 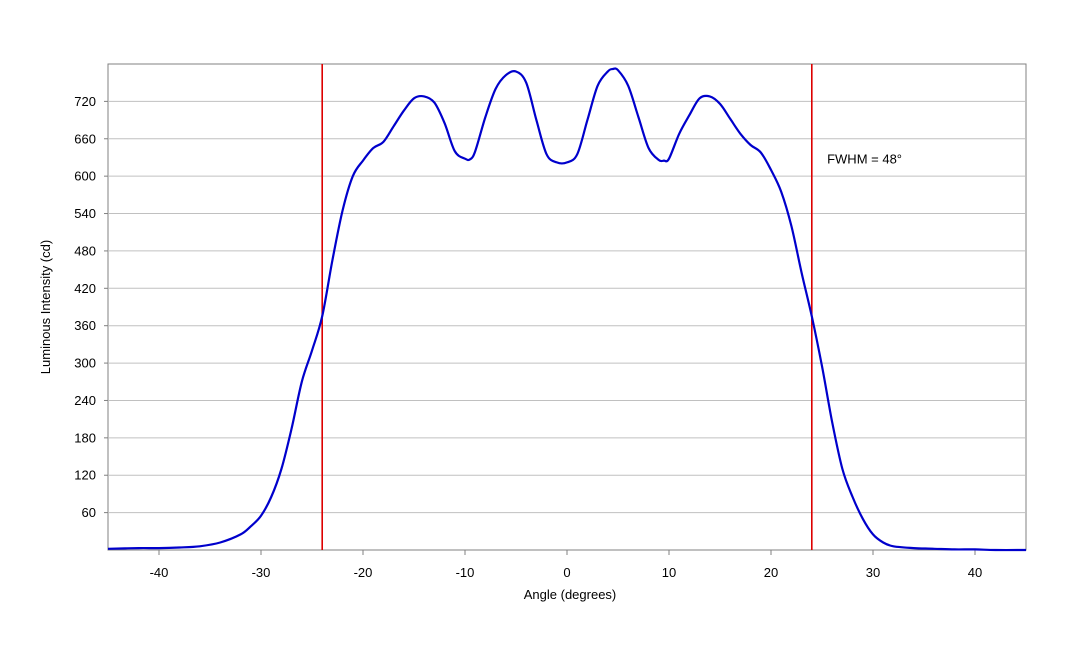 What do you see at coordinates (669, 572) in the screenshot?
I see `x-tick-label: 10` at bounding box center [669, 572].